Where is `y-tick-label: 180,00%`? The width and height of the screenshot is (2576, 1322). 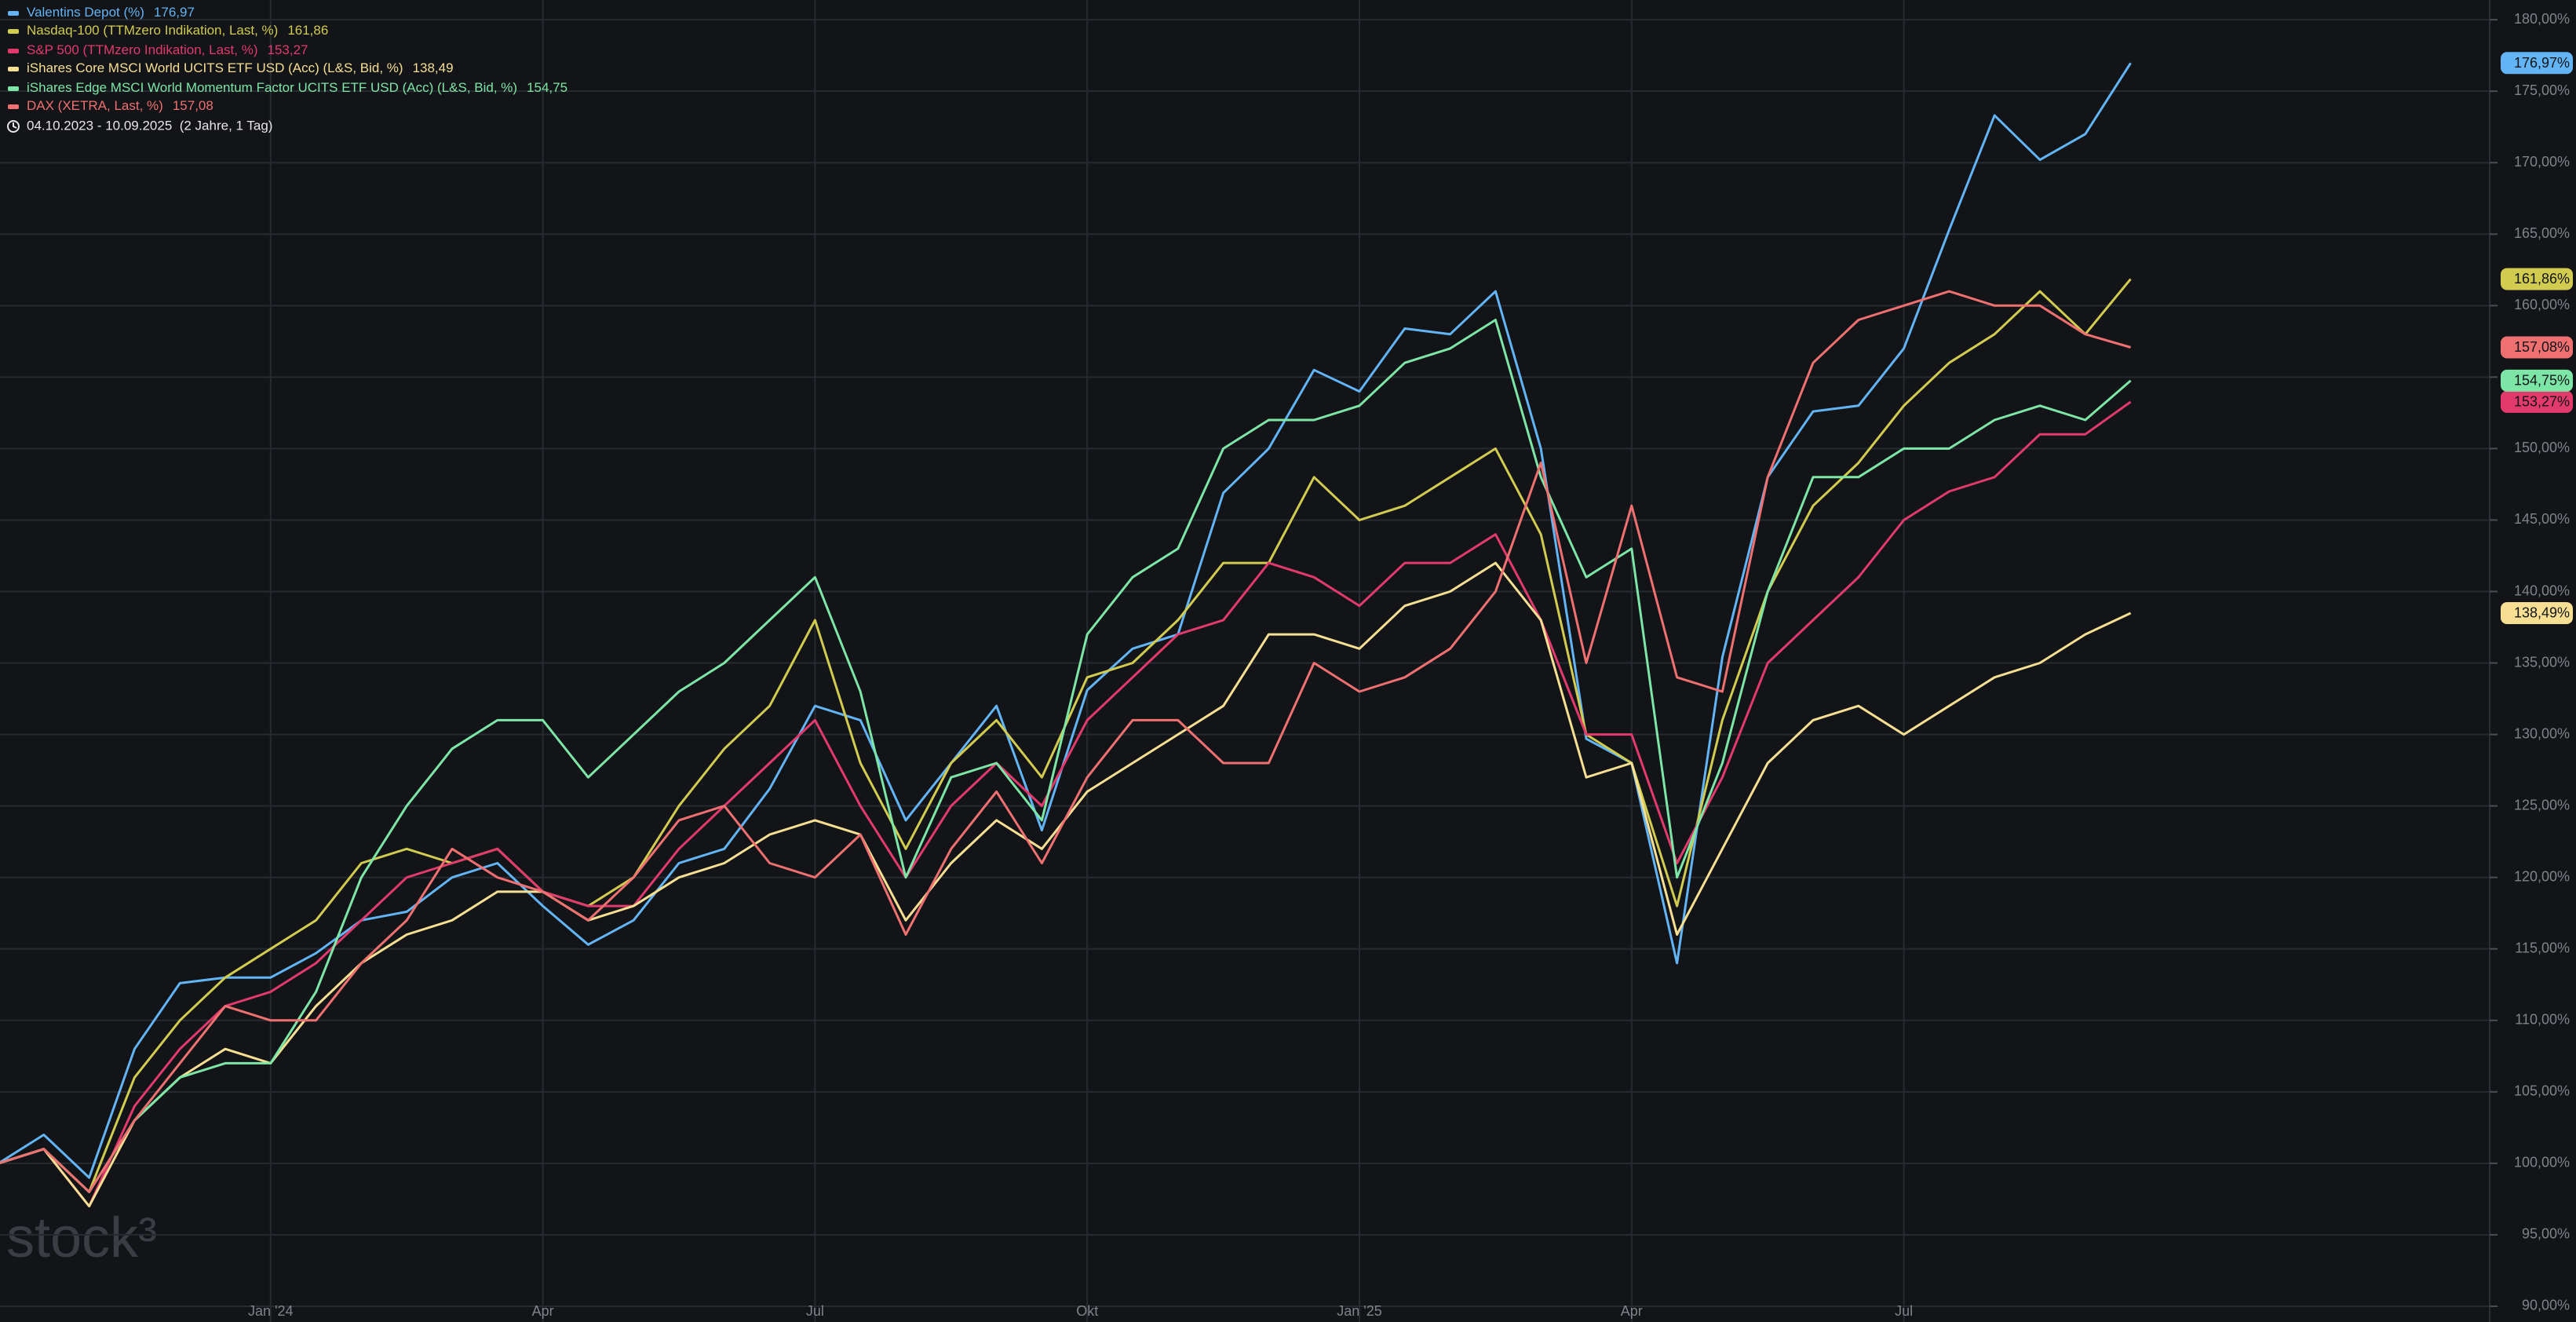
y-tick-label: 180,00% is located at coordinates (2542, 19).